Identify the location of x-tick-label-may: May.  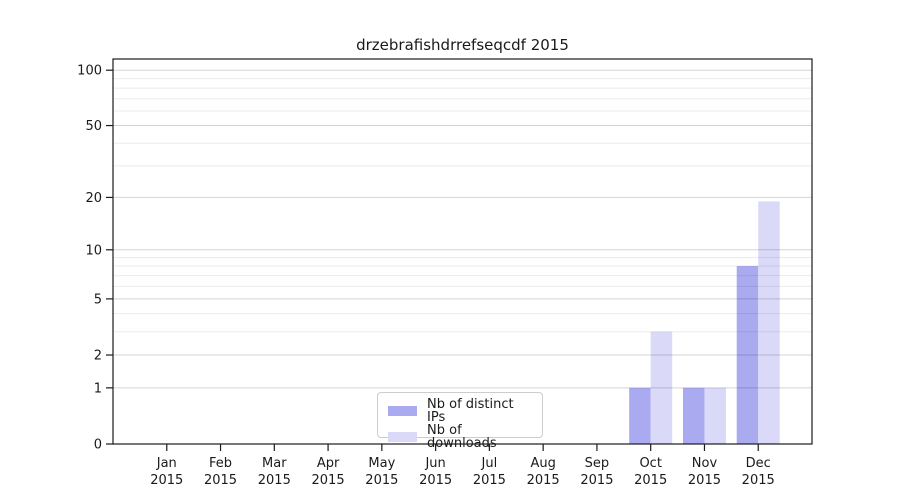
(381, 463).